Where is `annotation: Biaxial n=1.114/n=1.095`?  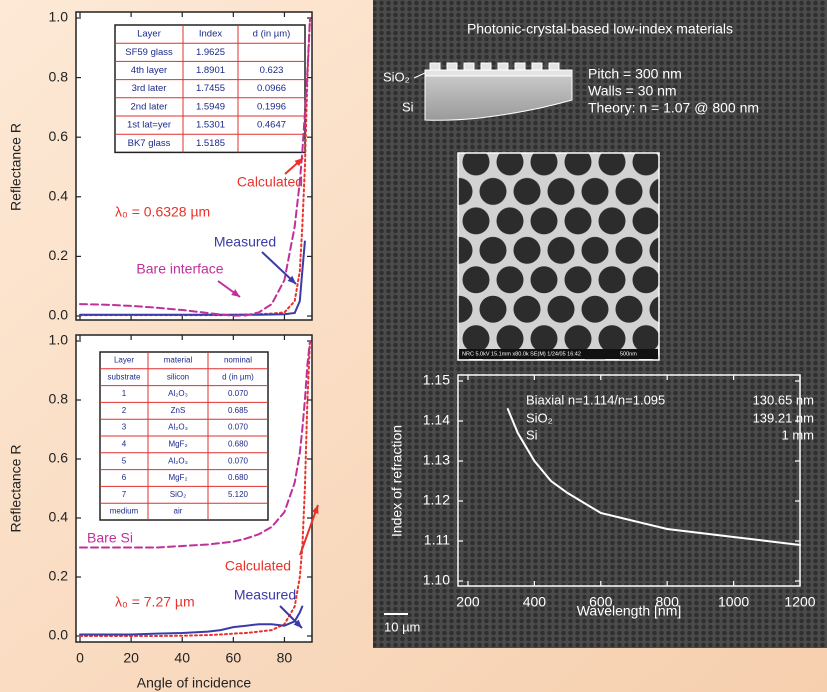 annotation: Biaxial n=1.114/n=1.095 is located at coordinates (595, 399).